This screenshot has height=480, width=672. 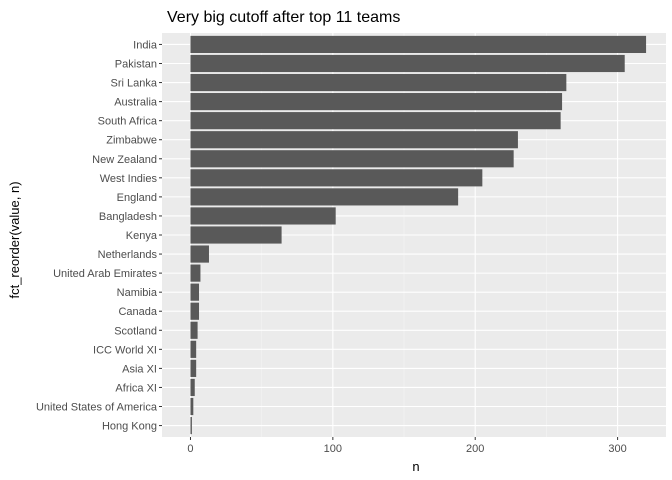 What do you see at coordinates (125, 350) in the screenshot?
I see `y-tick-label: ICC World XI` at bounding box center [125, 350].